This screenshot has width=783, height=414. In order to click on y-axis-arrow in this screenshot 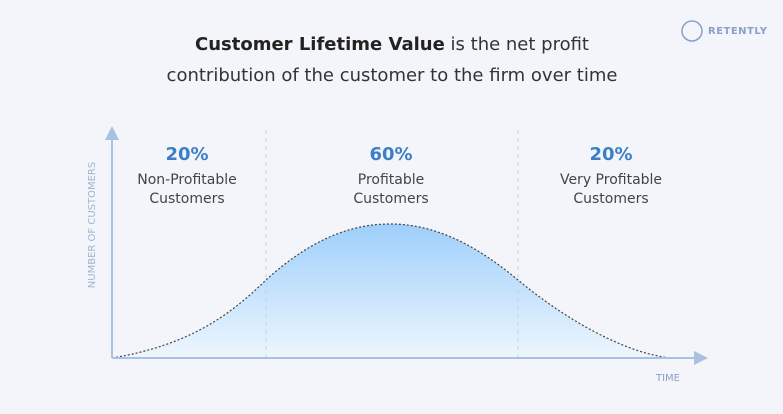, I will do `click(112, 133)`.